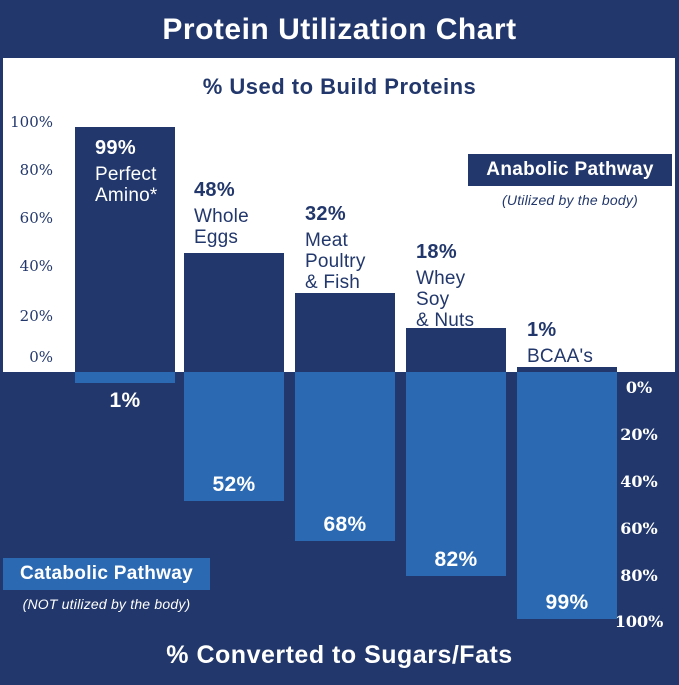 The image size is (679, 685). Describe the element at coordinates (560, 356) in the screenshot. I see `category-label-line: BCAA's` at that location.